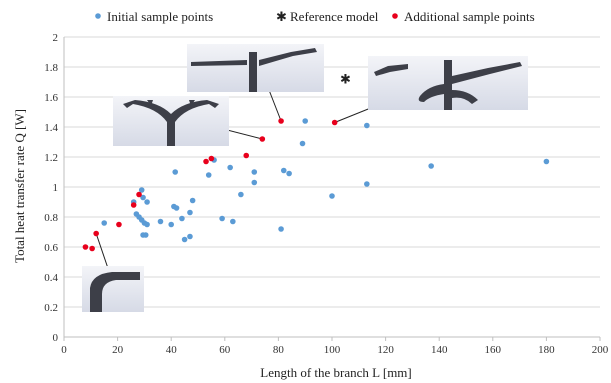 This screenshot has width=611, height=383. I want to click on legend-marker-initial, so click(98, 16).